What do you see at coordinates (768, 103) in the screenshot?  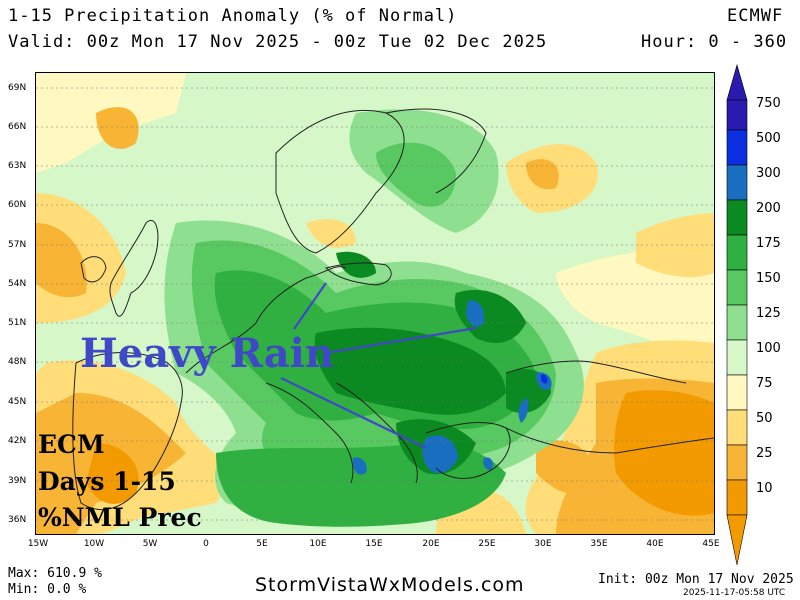 I see `colorbar-label: 750` at bounding box center [768, 103].